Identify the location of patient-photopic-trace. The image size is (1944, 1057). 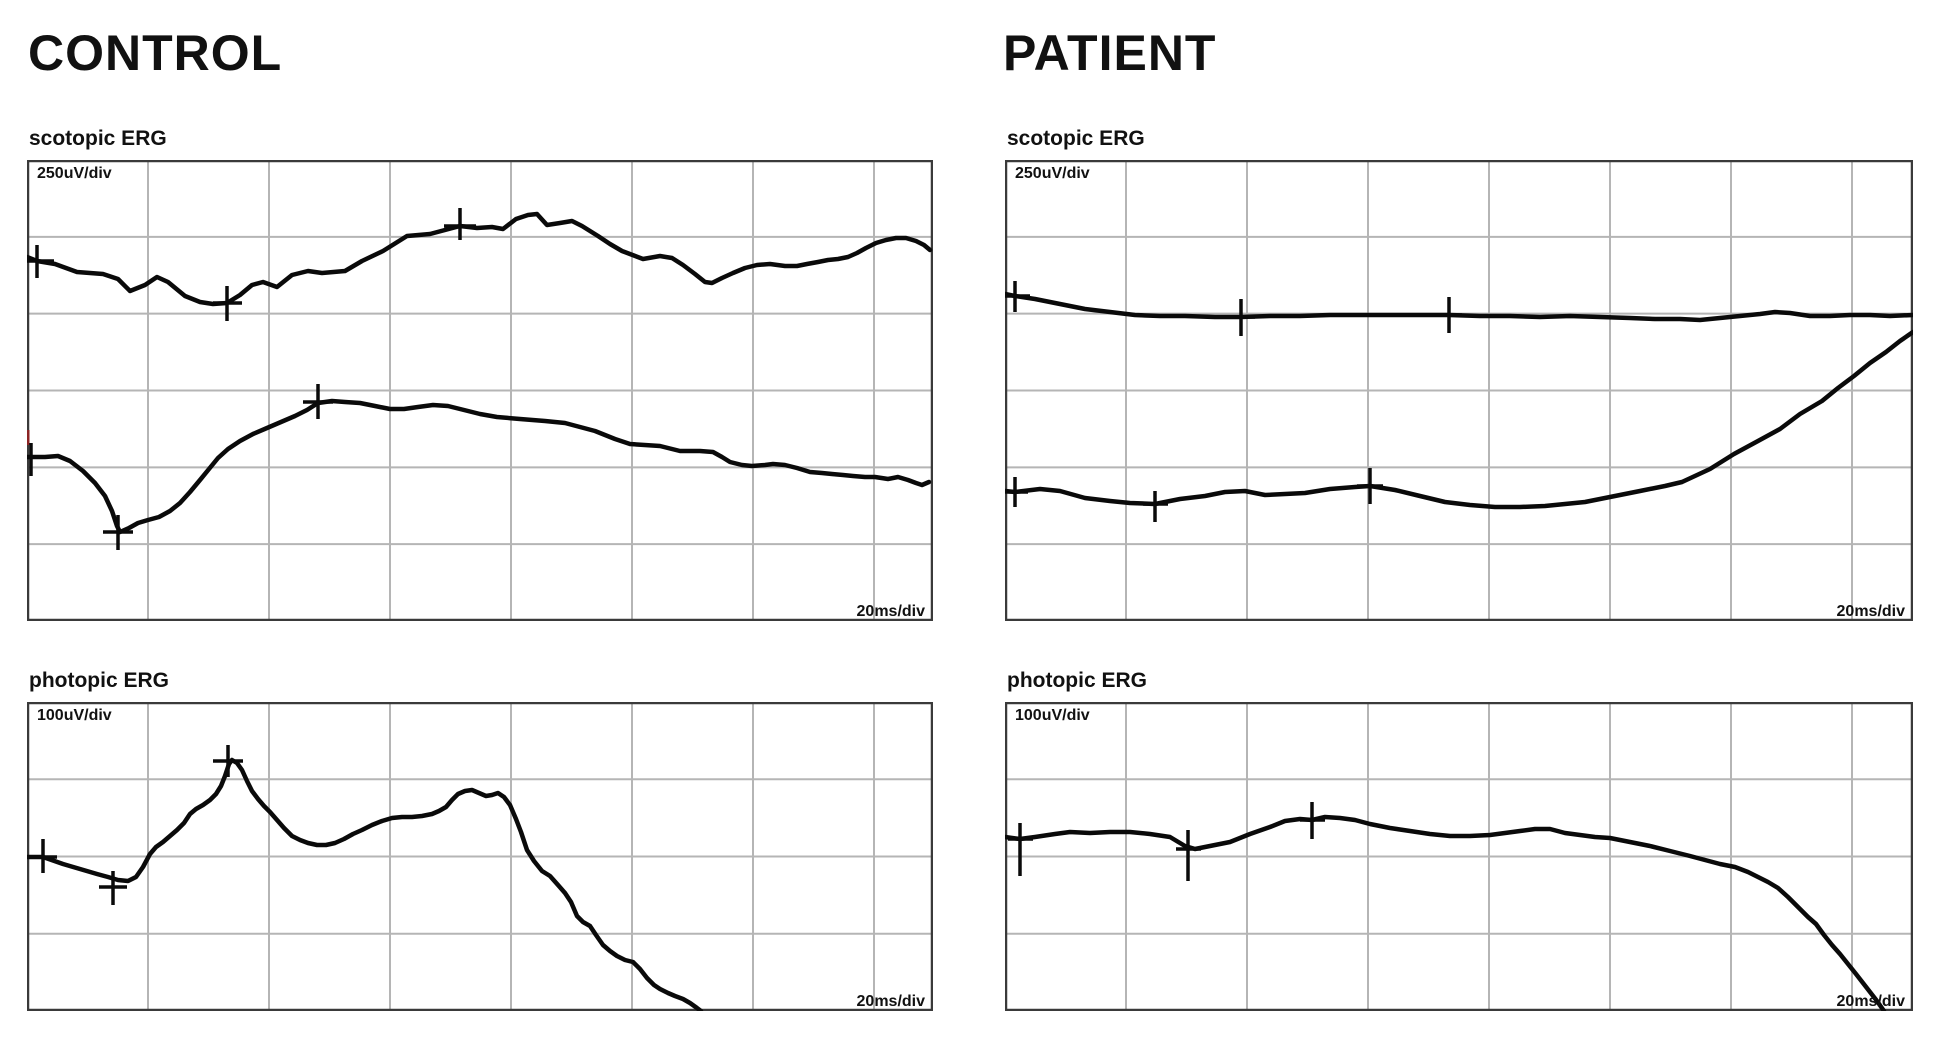
(1446, 912).